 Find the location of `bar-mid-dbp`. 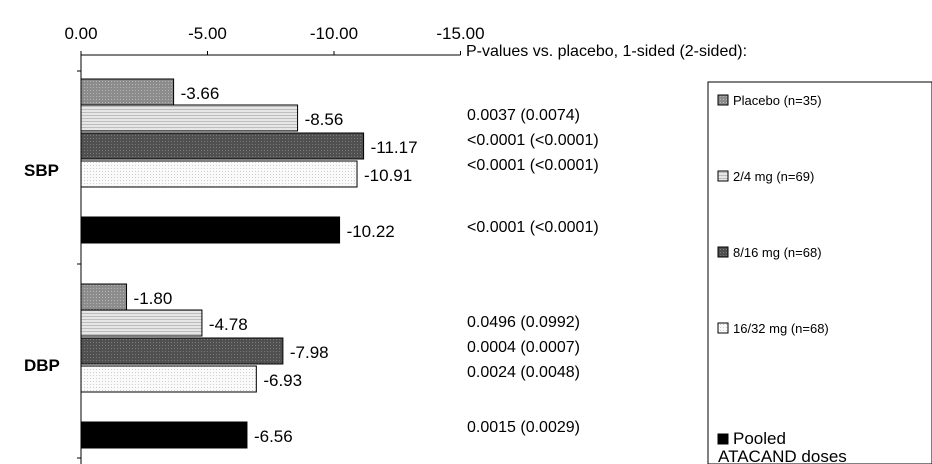

bar-mid-dbp is located at coordinates (182, 351).